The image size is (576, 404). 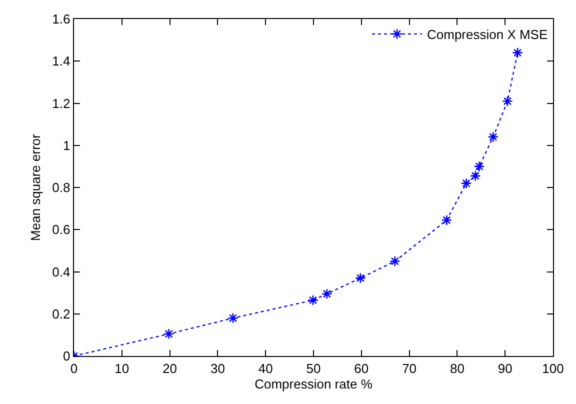 I want to click on y-tick-label: 1.6, so click(x=61, y=19).